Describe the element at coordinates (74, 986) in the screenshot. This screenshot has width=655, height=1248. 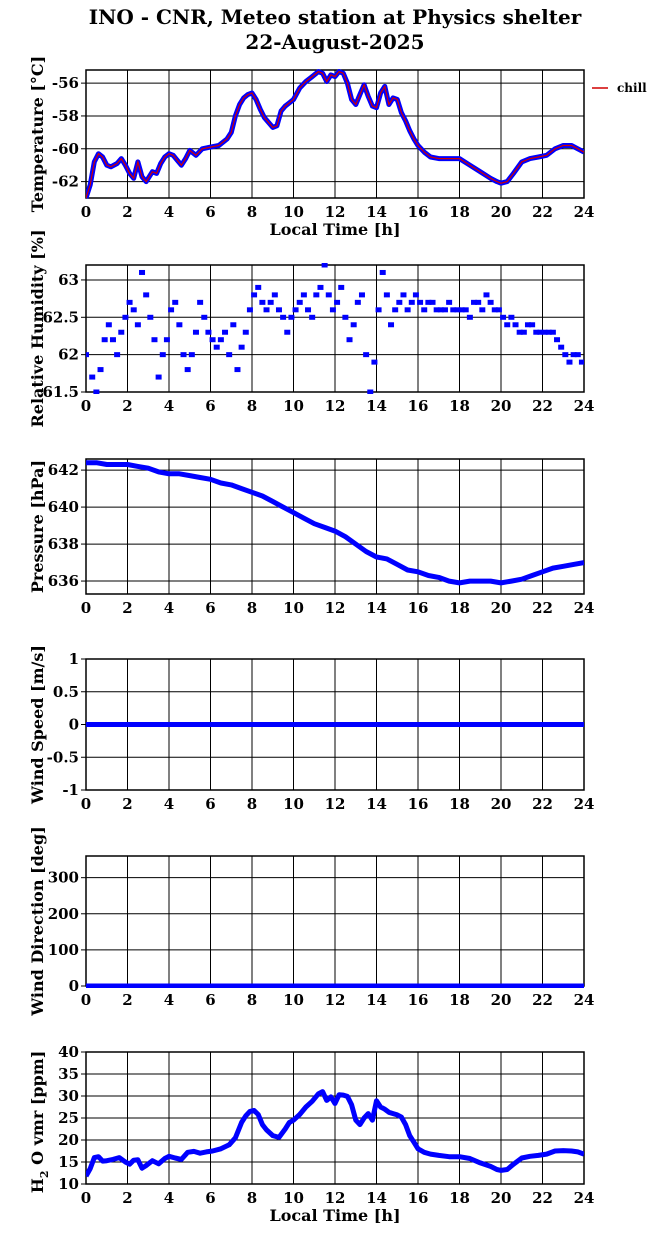
I see `y-tick-label: 0` at that location.